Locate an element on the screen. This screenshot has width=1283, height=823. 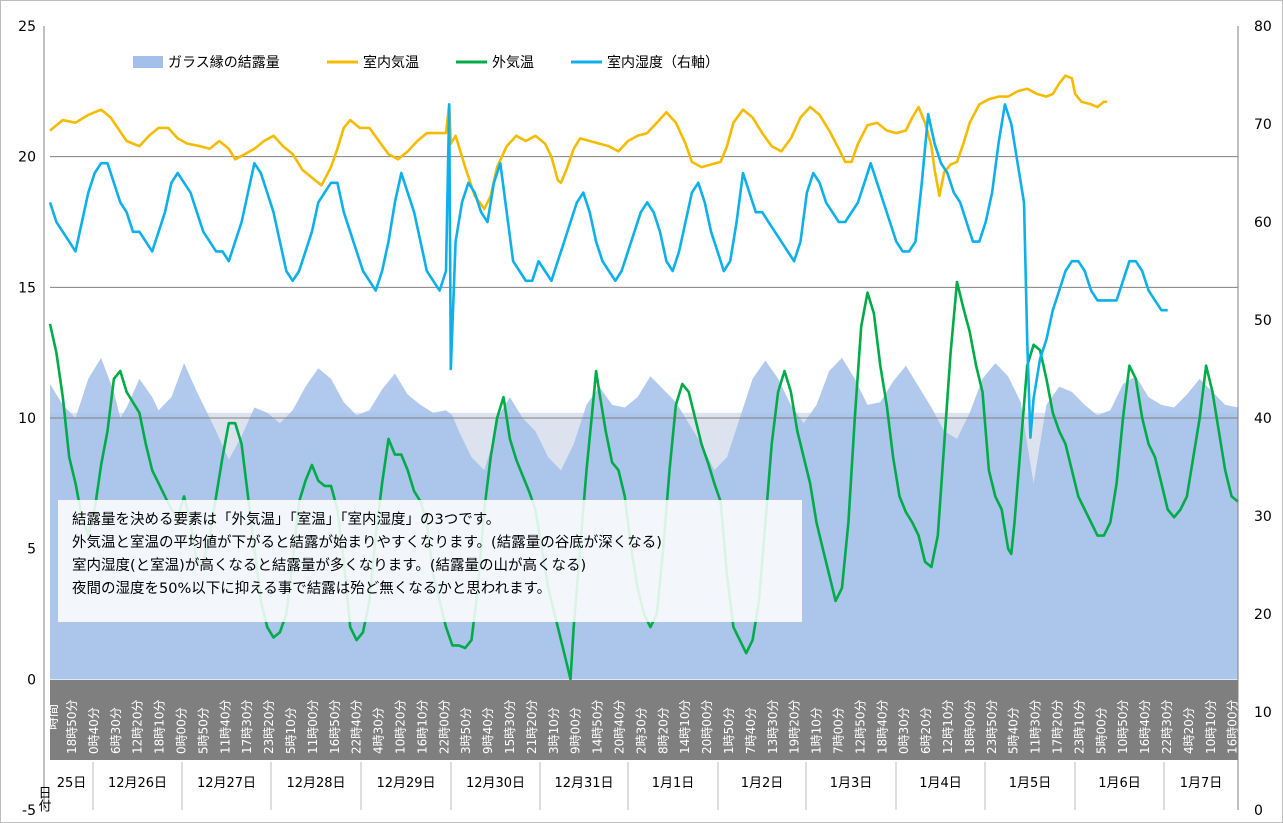
date-label: 1月2日 is located at coordinates (762, 783).